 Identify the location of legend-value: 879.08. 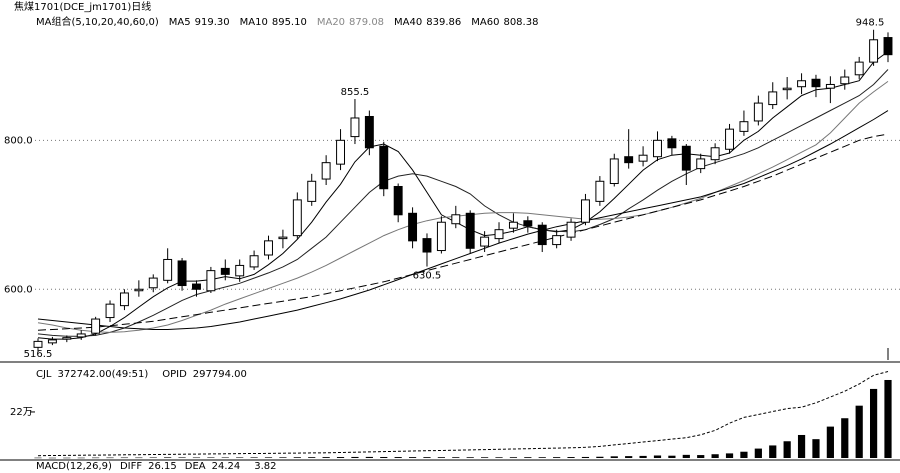
(366, 22).